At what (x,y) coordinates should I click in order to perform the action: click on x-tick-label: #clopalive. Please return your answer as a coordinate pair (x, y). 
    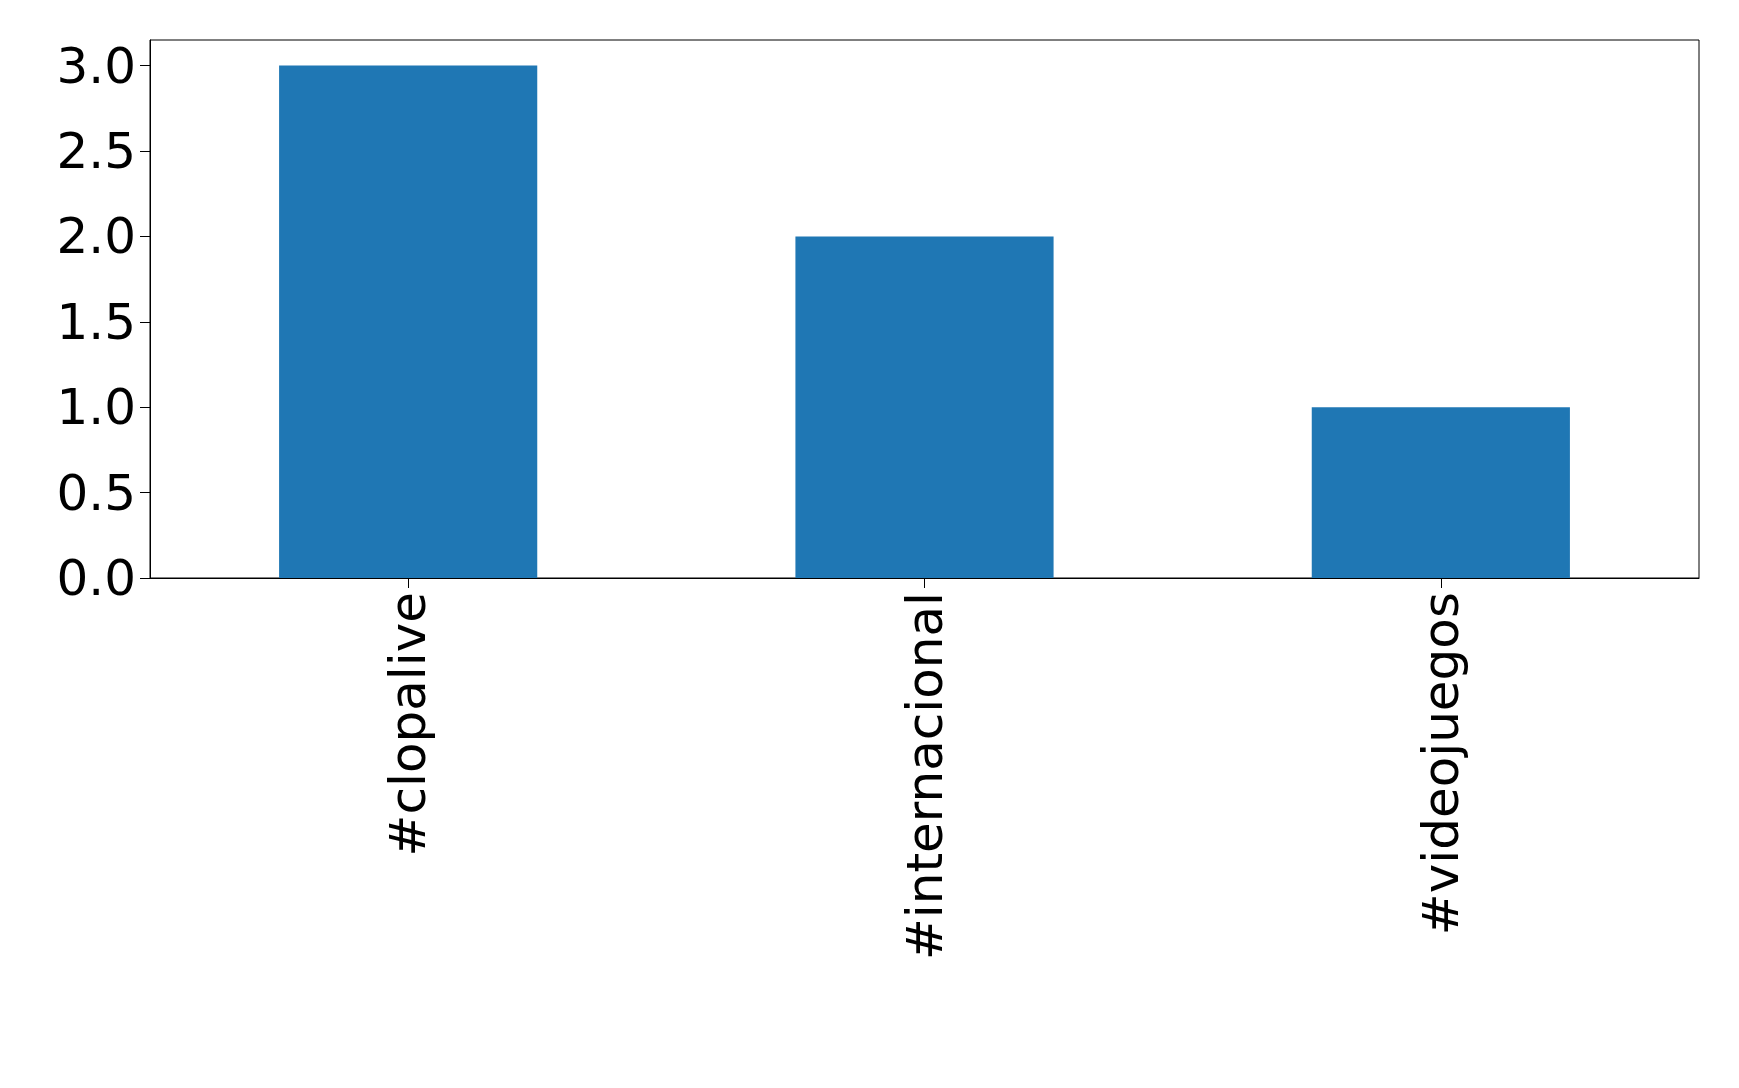
    Looking at the image, I should click on (408, 724).